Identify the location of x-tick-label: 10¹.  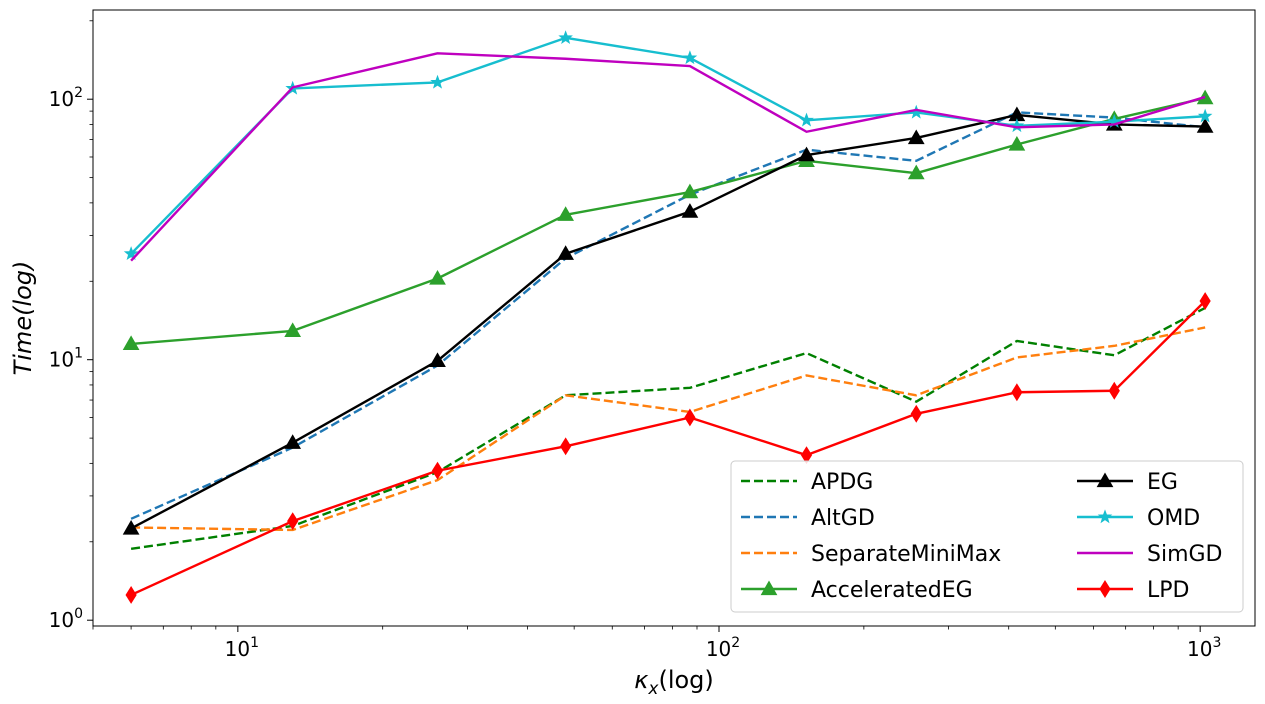
(242, 648).